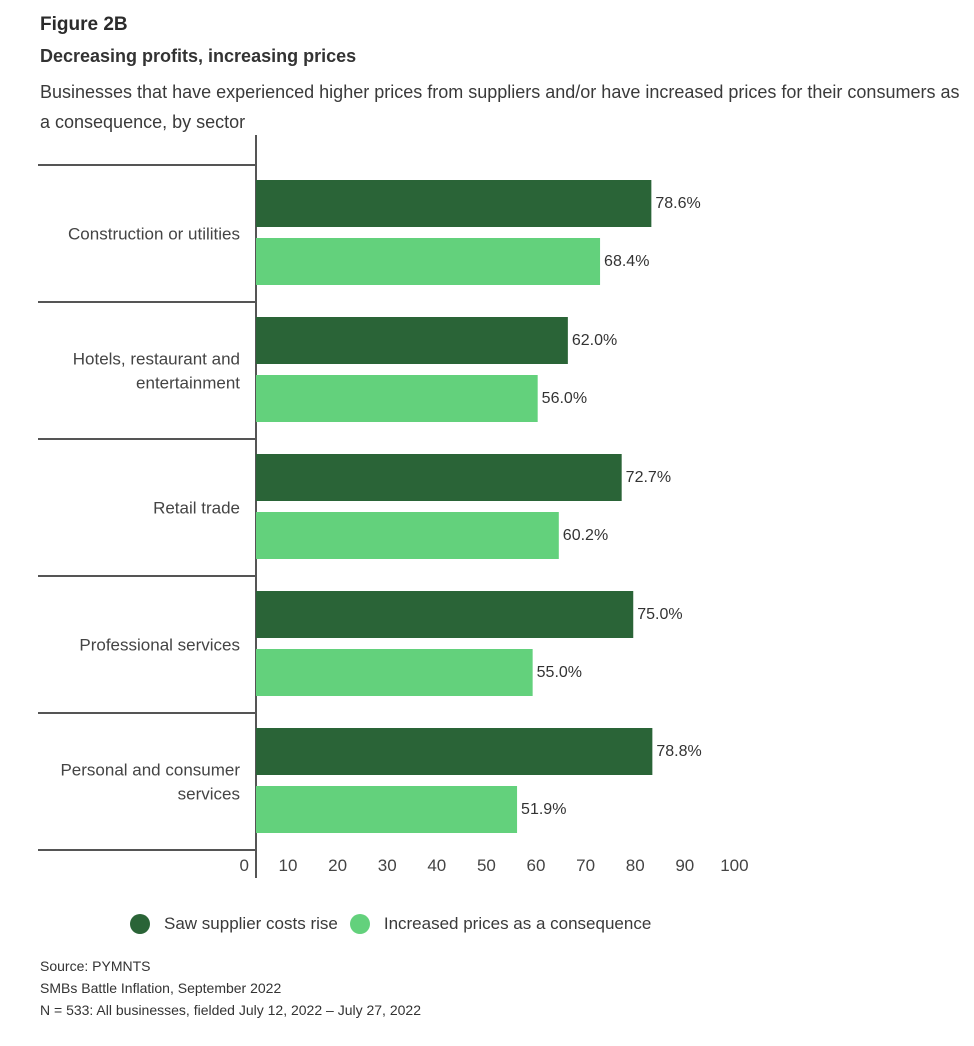 The width and height of the screenshot is (974, 1046). What do you see at coordinates (251, 923) in the screenshot?
I see `legend-label: Saw supplier costs rise` at bounding box center [251, 923].